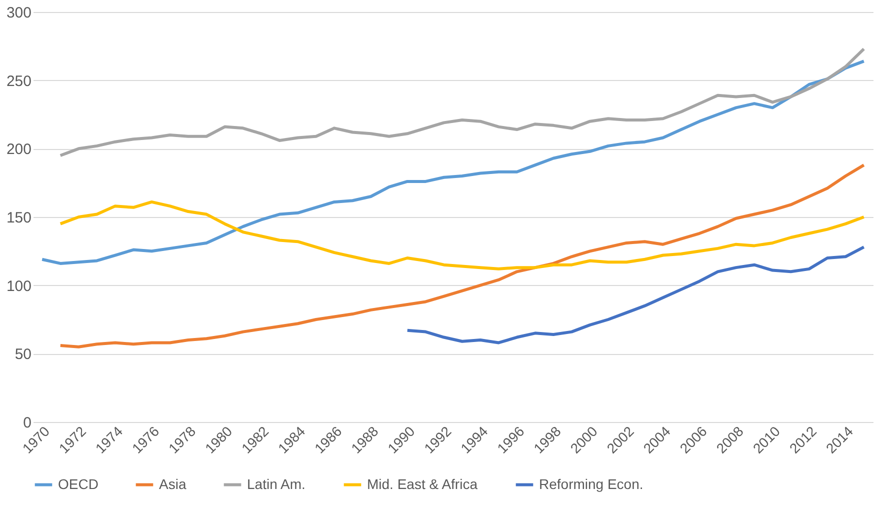 The height and width of the screenshot is (528, 896). Describe the element at coordinates (19, 149) in the screenshot. I see `y-tick-label: 200` at that location.